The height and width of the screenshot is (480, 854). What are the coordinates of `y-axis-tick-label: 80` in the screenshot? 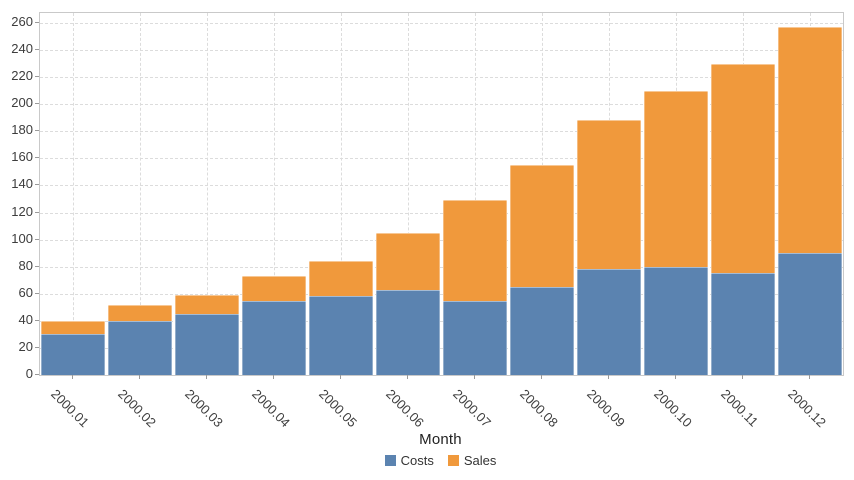 It's located at (25, 265).